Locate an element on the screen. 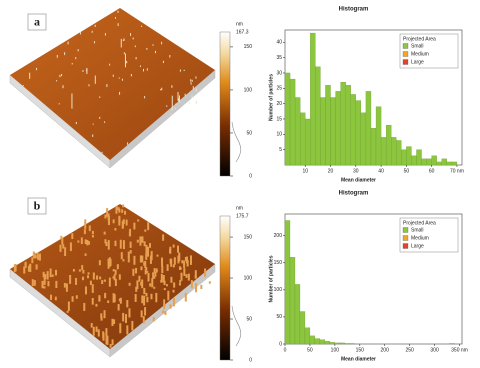 The width and height of the screenshot is (480, 368). y-tick-label: 0 is located at coordinates (280, 344).